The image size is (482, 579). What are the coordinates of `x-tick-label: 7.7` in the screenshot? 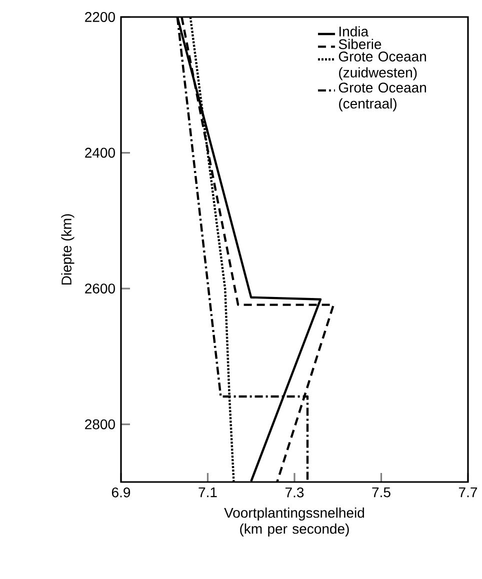 It's located at (467, 492).